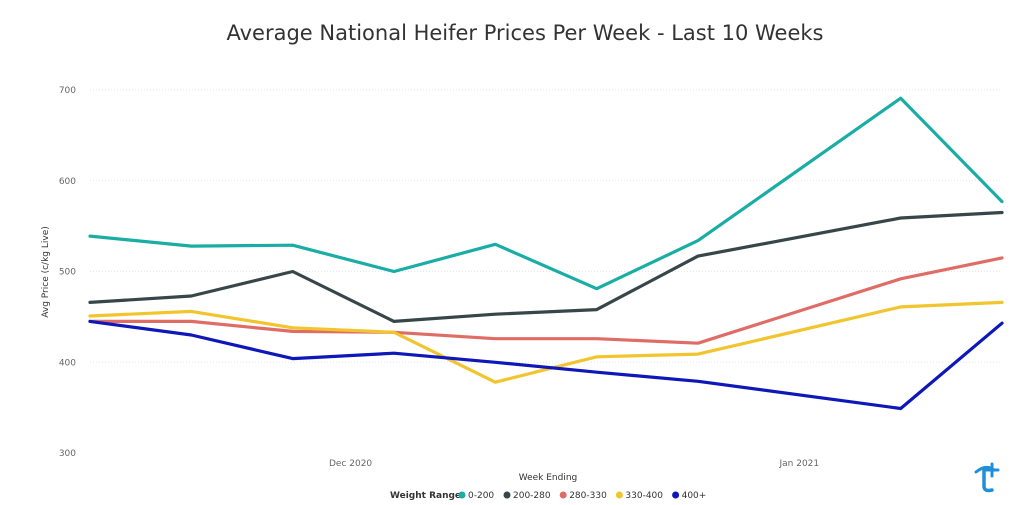 The image size is (1024, 505). I want to click on brand-logo-icon, so click(987, 477).